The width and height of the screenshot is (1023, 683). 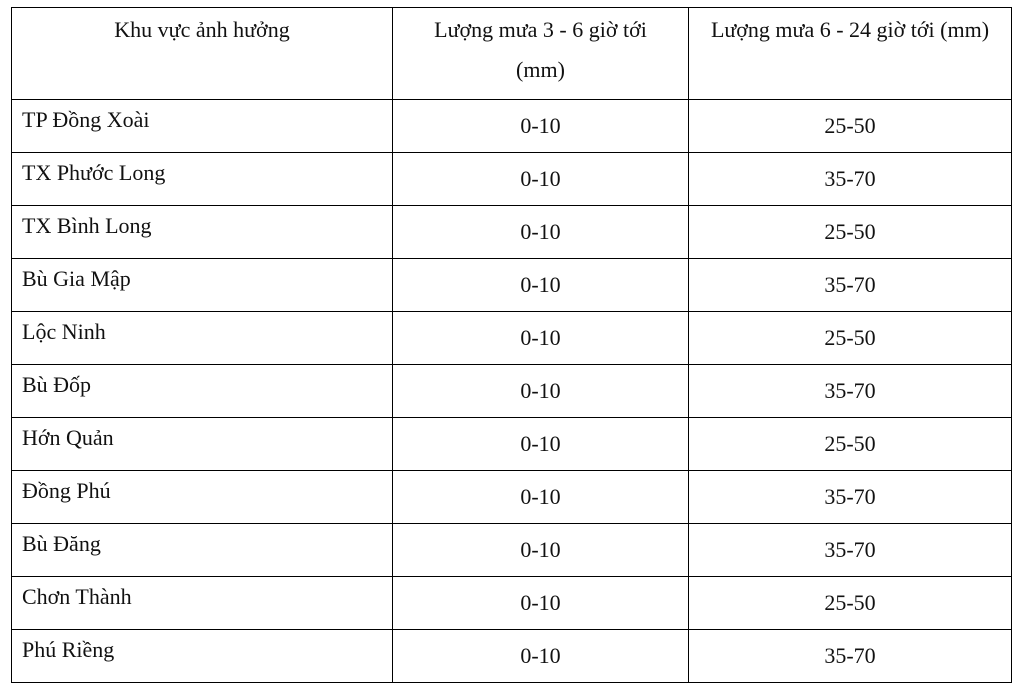 I want to click on area-cell: Bù Gia Mập, so click(x=202, y=285).